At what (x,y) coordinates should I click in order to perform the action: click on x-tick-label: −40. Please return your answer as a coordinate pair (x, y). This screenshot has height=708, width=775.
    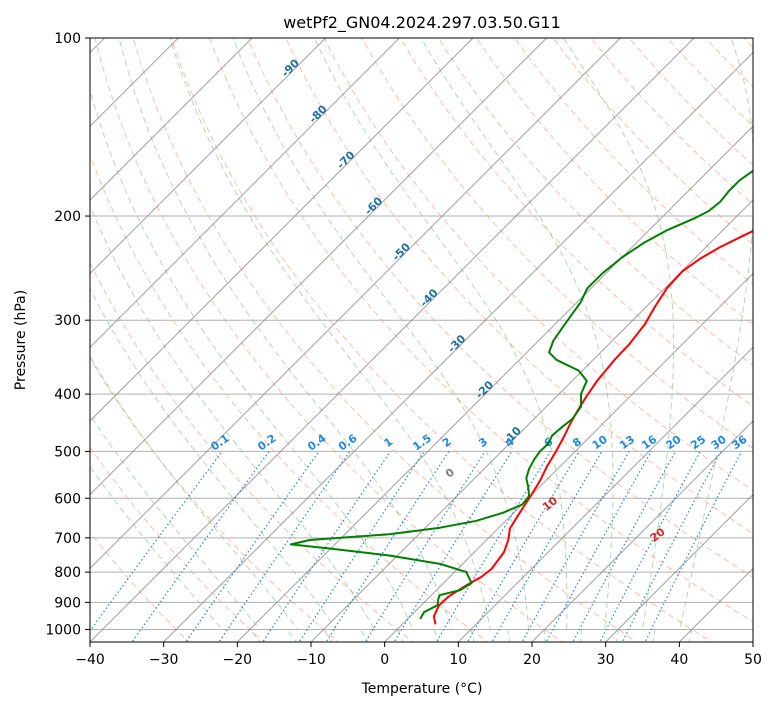
    Looking at the image, I should click on (90, 660).